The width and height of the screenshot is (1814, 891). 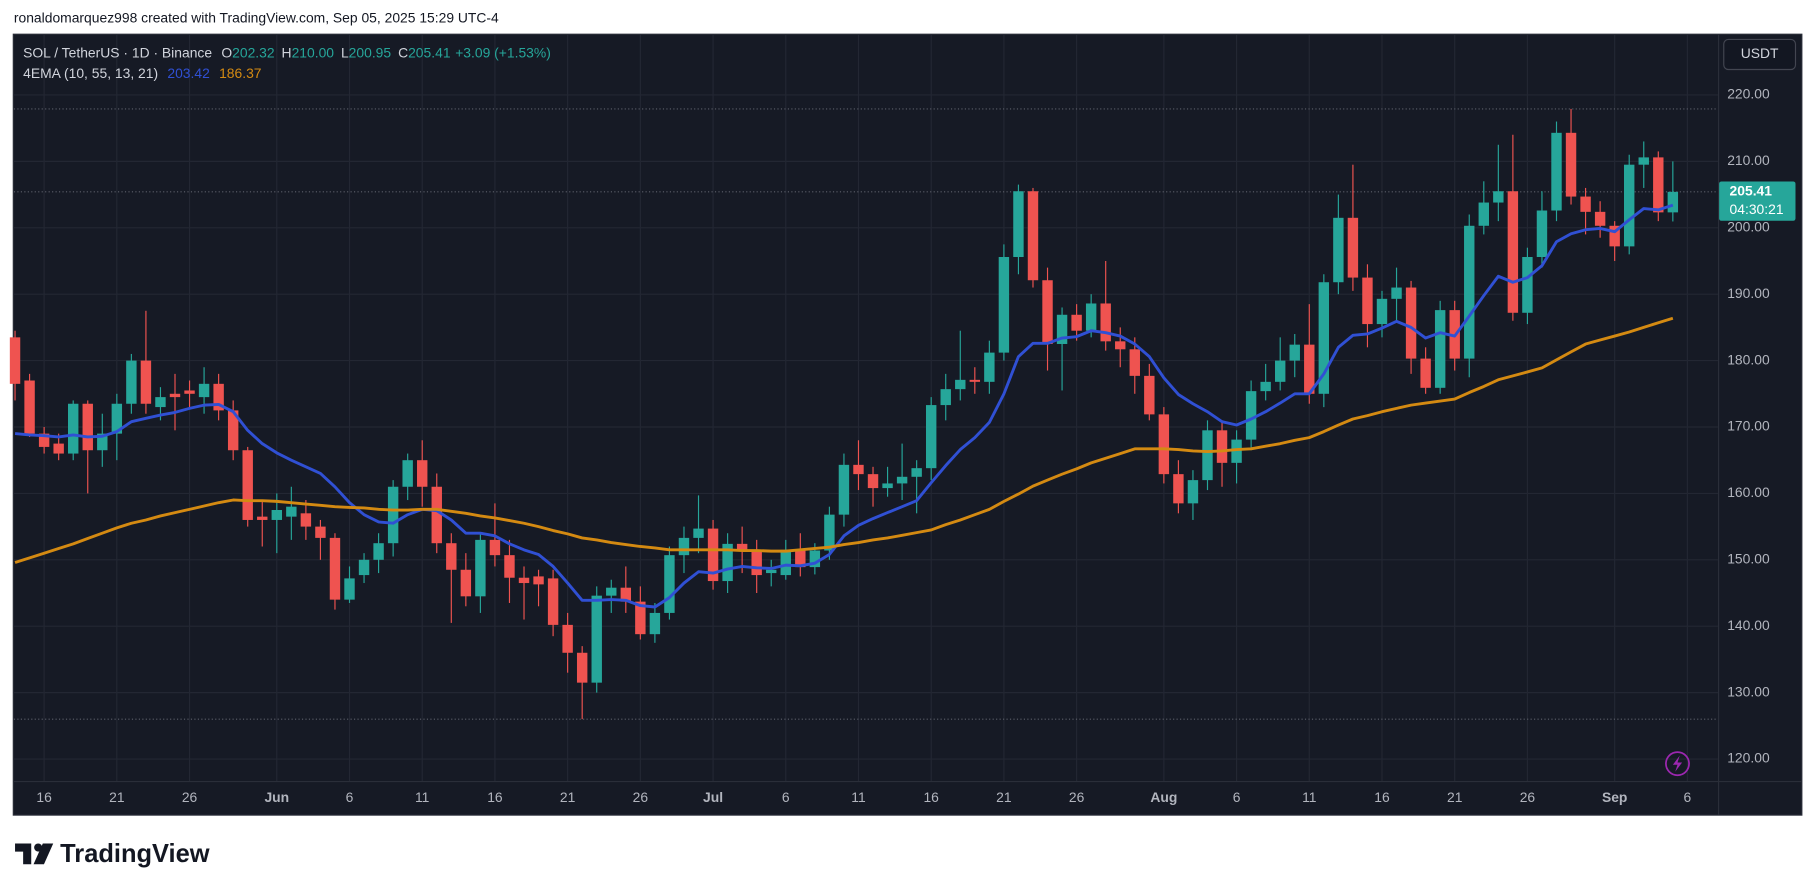 What do you see at coordinates (1748, 758) in the screenshot?
I see `y-tick-label: 120.00` at bounding box center [1748, 758].